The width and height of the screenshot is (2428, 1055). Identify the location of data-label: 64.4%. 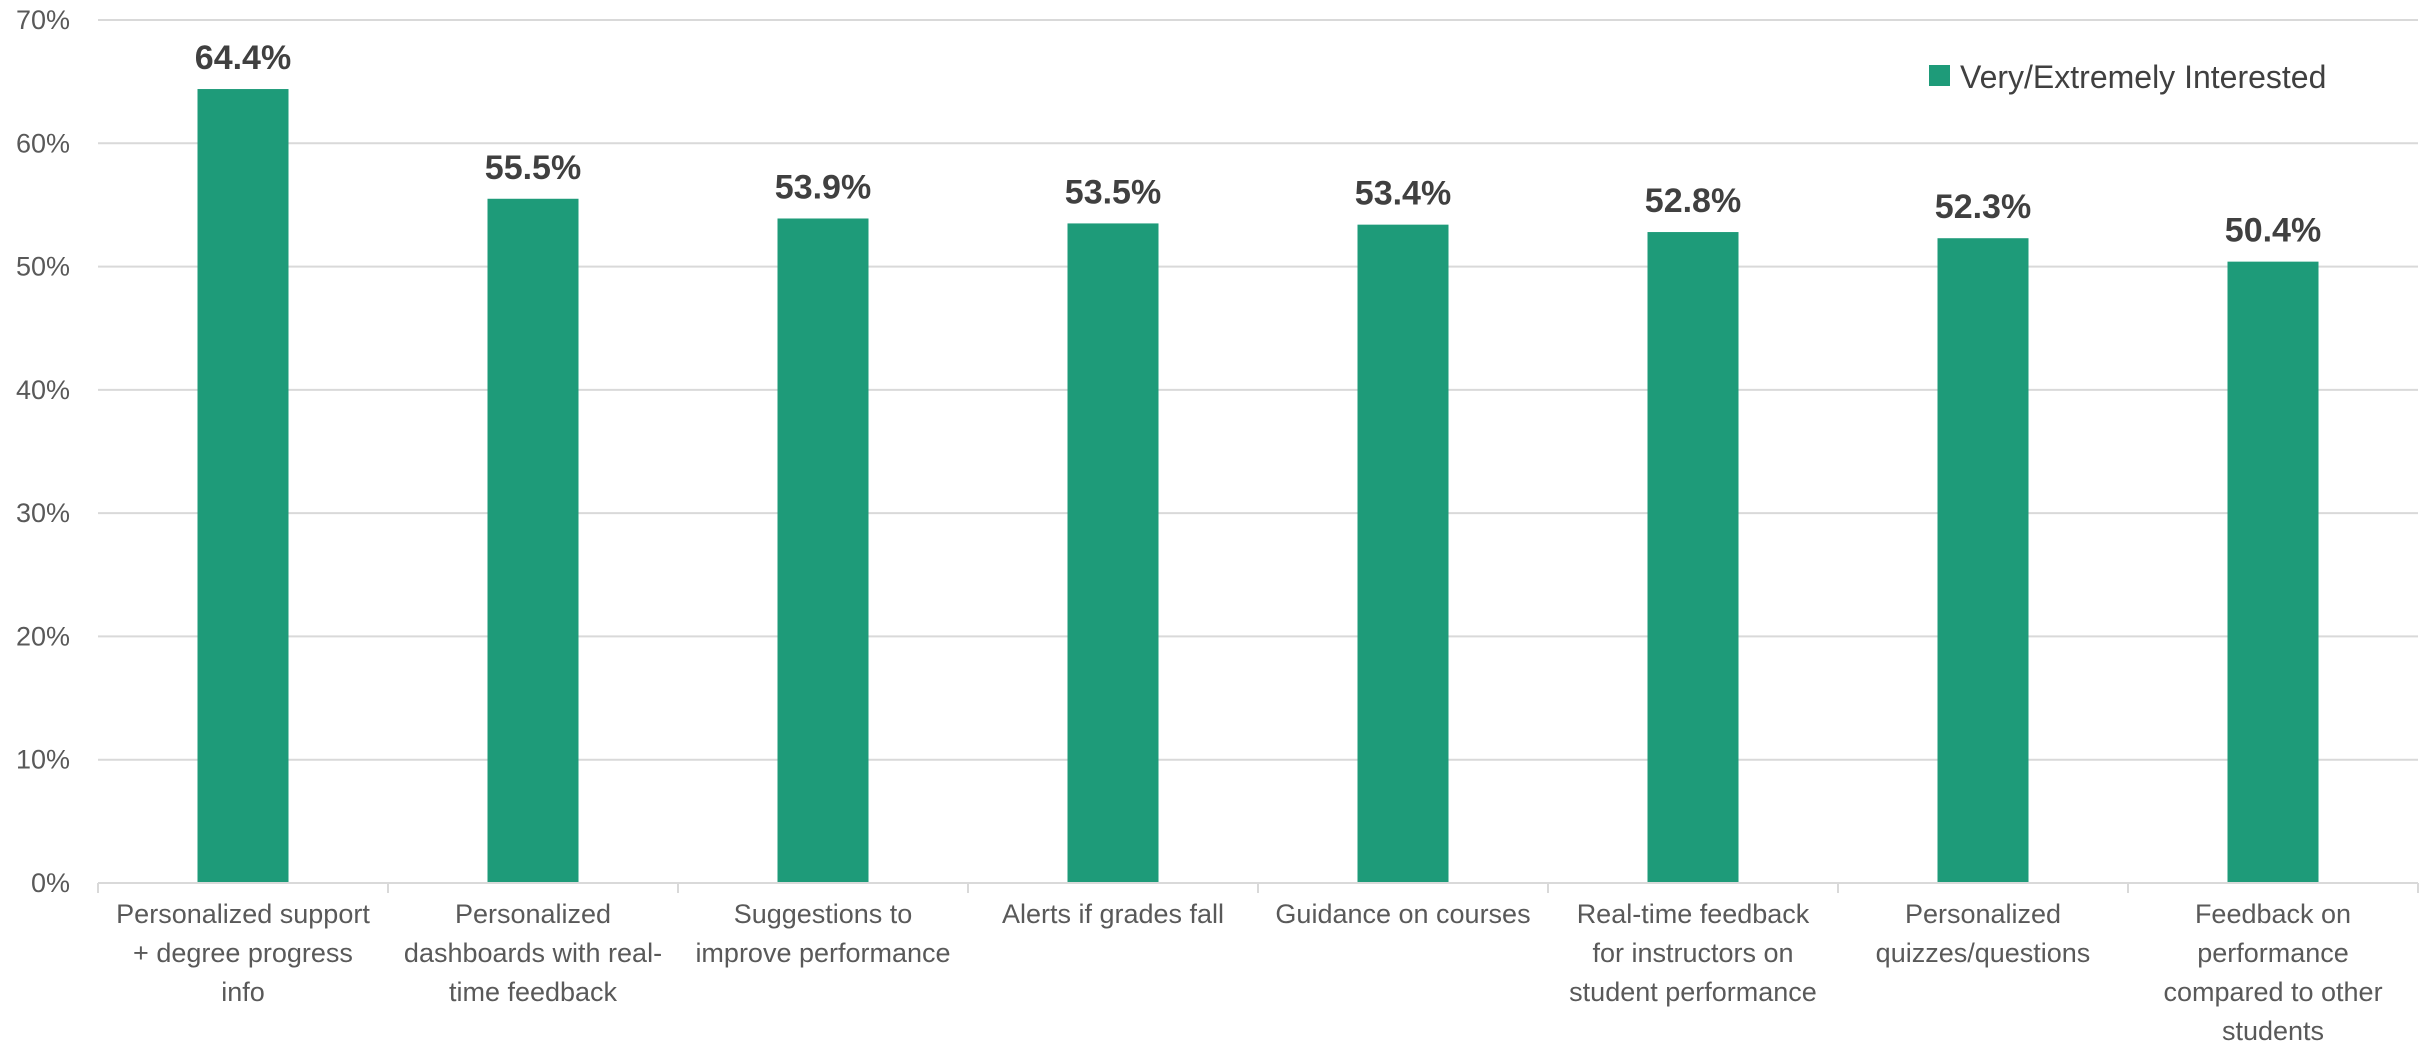
(243, 58).